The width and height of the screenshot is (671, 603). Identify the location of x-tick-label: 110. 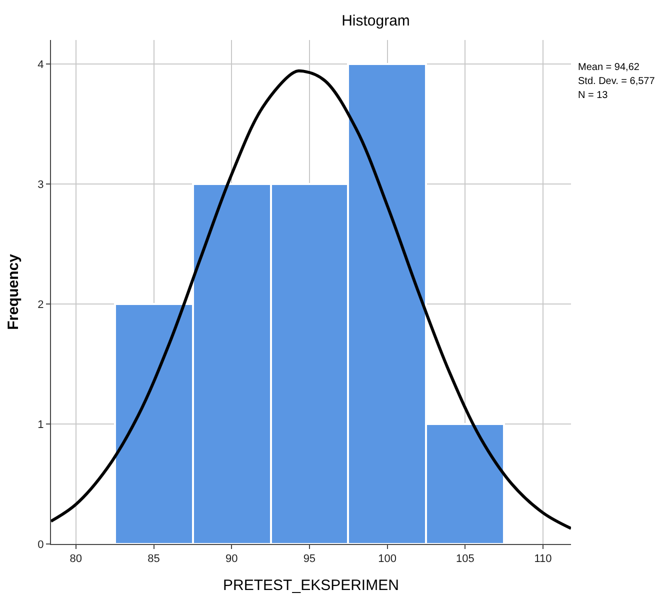
(543, 559).